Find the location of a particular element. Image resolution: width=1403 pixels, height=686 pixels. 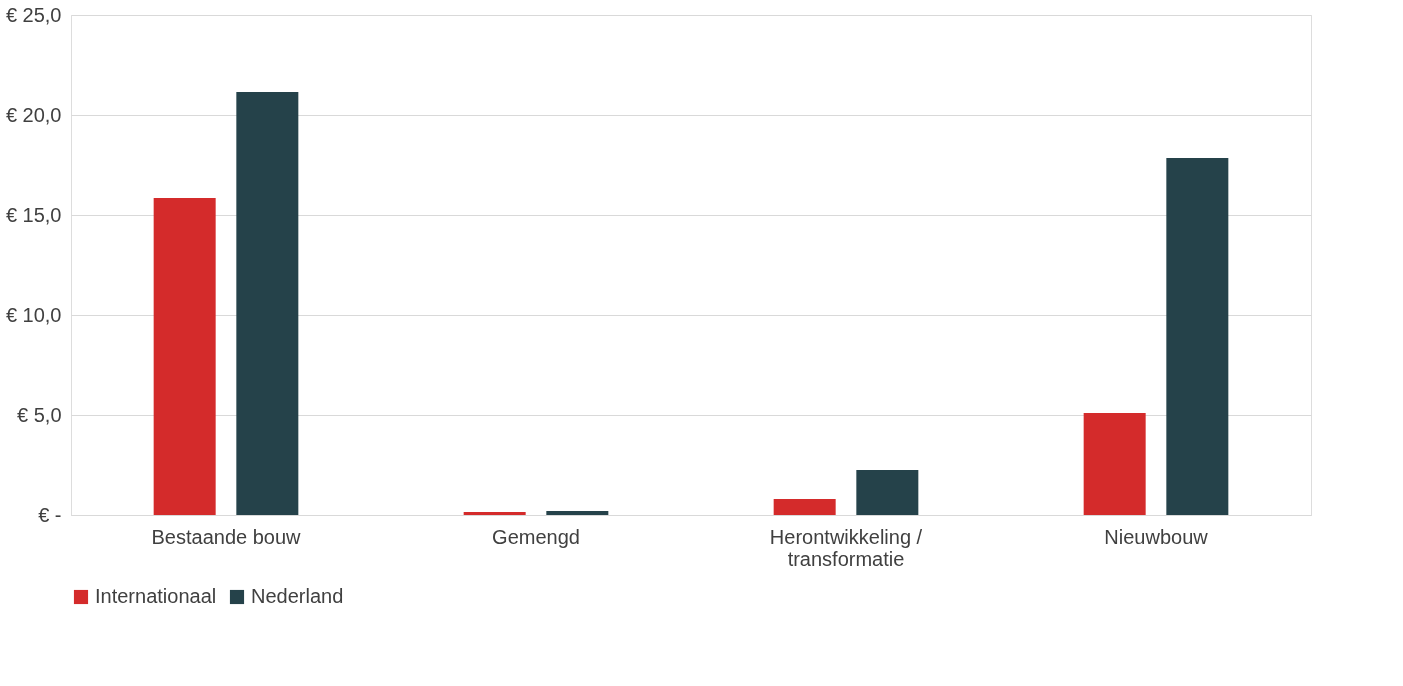

y-tick-label: € 15,0 is located at coordinates (33, 214).